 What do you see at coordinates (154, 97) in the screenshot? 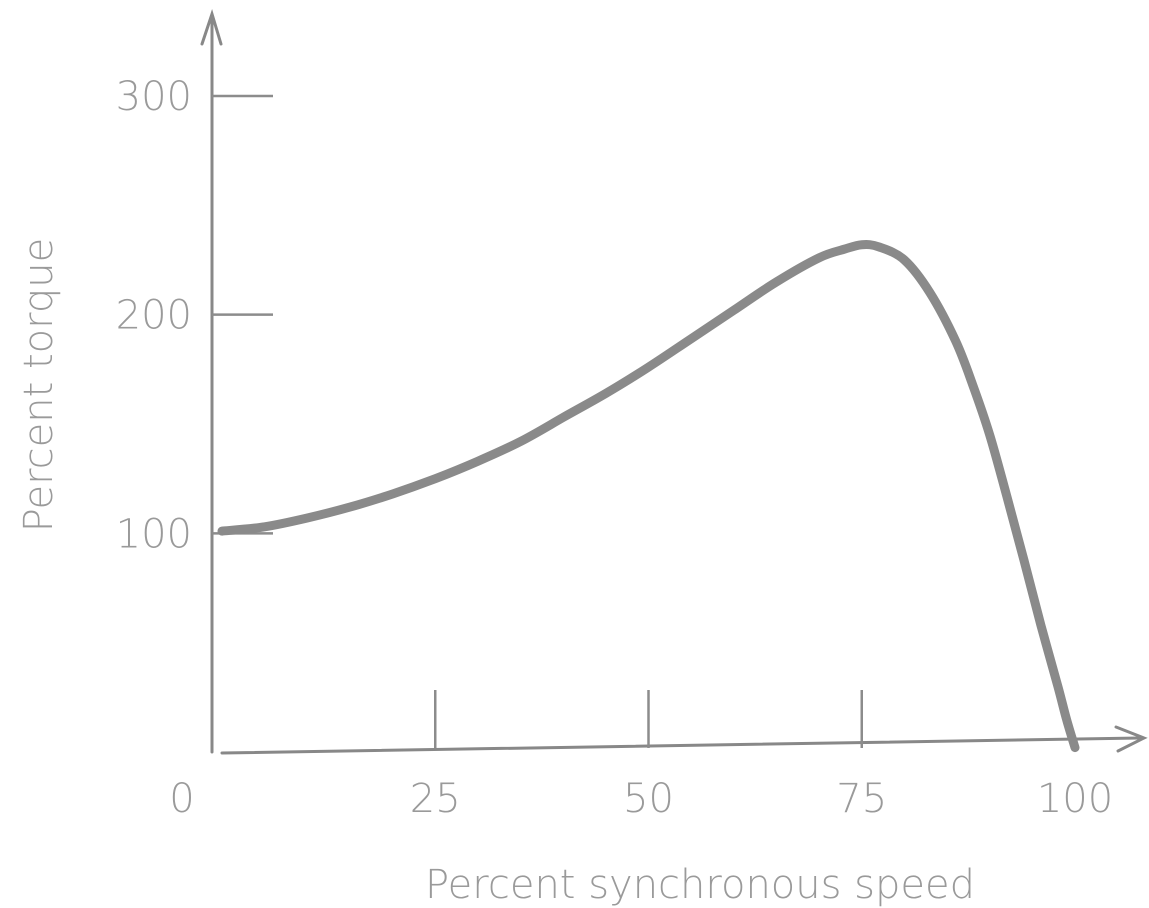
I see `y-tick-label: 300` at bounding box center [154, 97].